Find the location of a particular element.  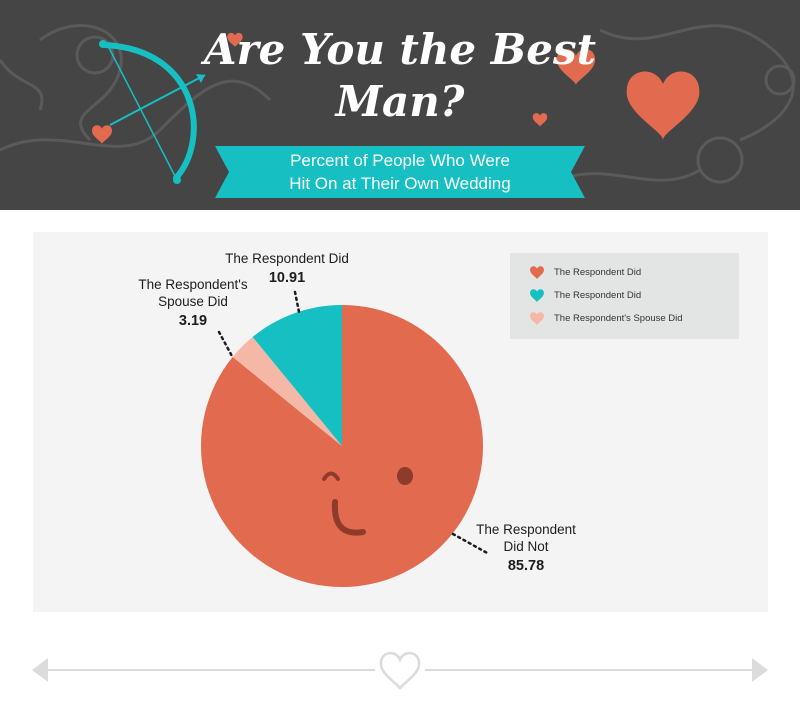

smiley-face is located at coordinates (367, 501).